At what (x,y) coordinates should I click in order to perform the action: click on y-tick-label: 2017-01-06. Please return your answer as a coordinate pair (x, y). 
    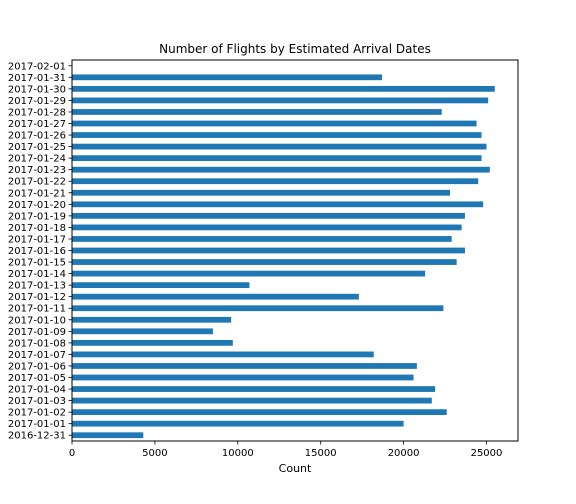
    Looking at the image, I should click on (37, 366).